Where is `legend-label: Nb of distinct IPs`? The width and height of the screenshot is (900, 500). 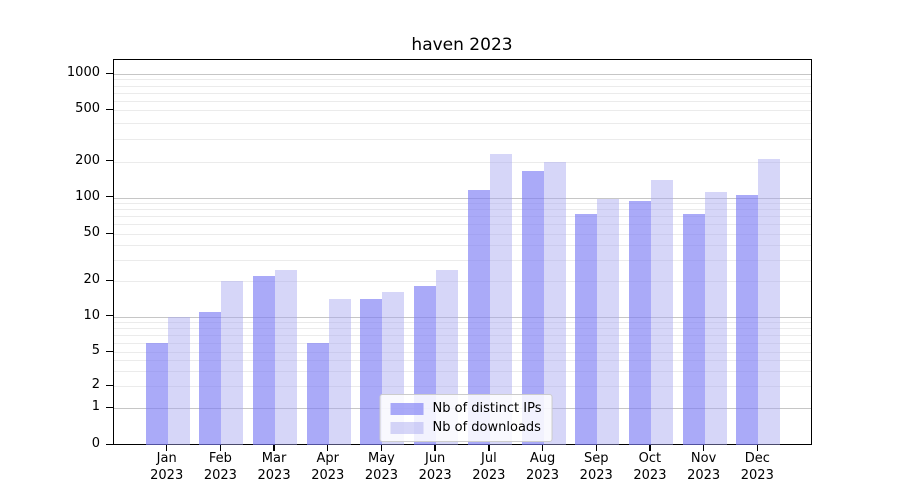 legend-label: Nb of distinct IPs is located at coordinates (487, 408).